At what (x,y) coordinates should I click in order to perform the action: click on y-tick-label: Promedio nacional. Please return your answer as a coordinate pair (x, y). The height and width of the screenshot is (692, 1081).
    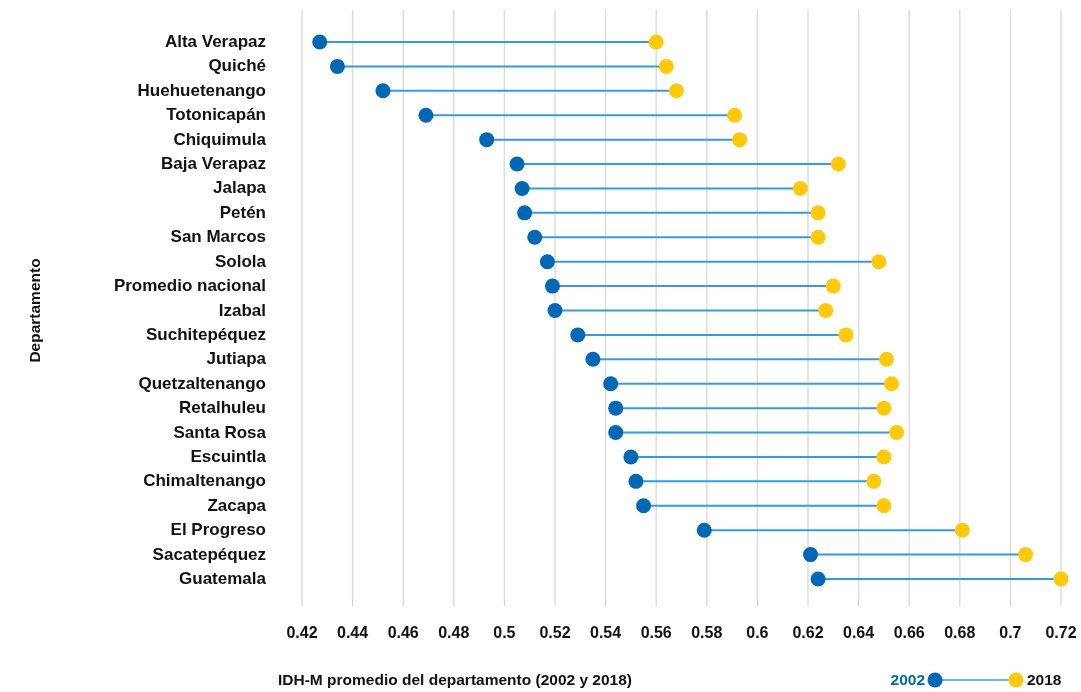
    Looking at the image, I should click on (189, 286).